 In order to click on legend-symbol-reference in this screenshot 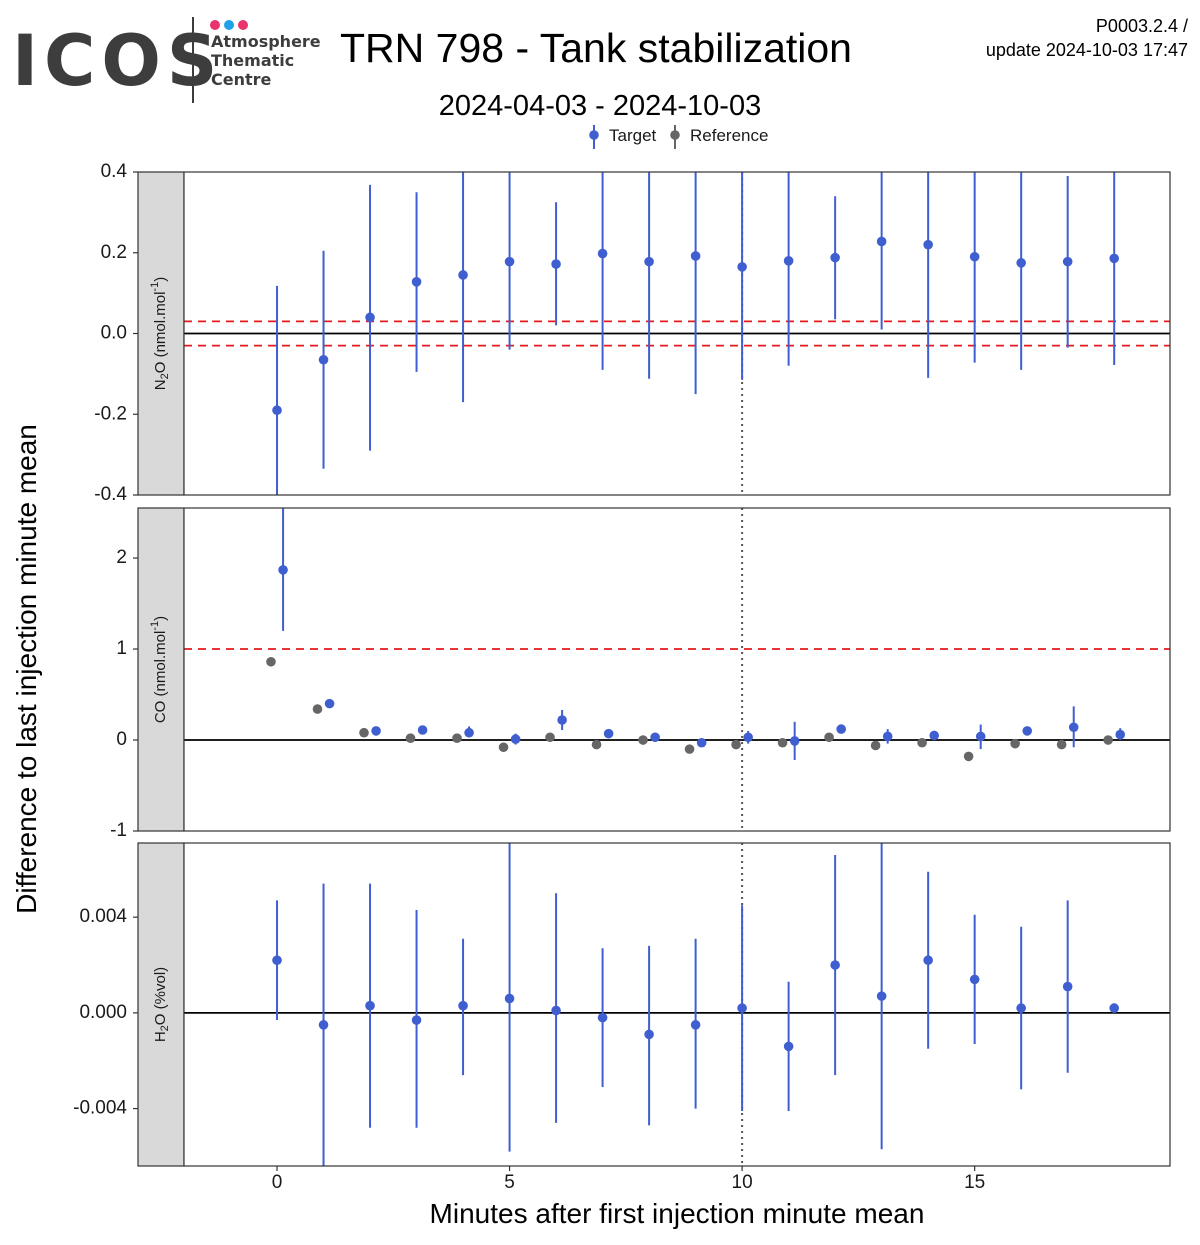, I will do `click(675, 135)`.